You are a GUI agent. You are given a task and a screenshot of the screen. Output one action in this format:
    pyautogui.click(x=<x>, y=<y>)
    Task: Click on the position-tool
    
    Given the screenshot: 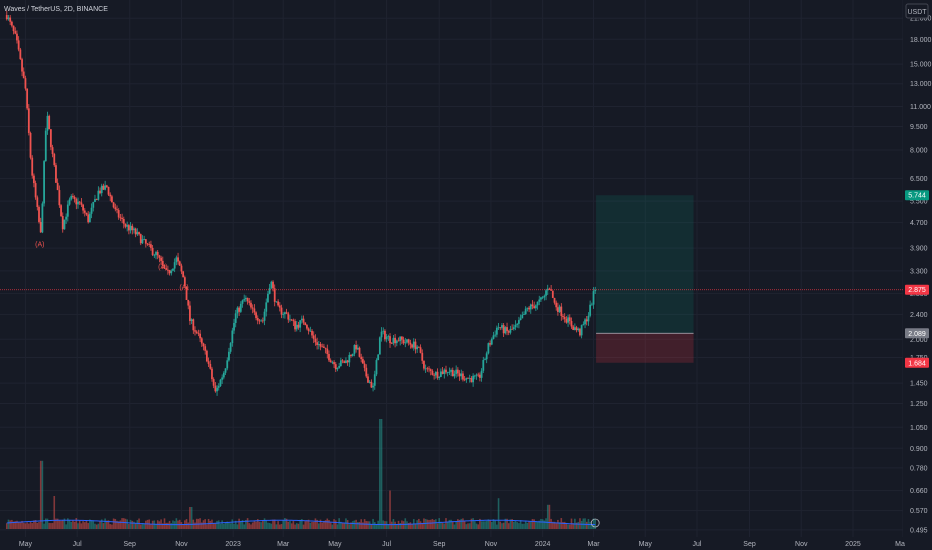 What is the action you would take?
    pyautogui.click(x=645, y=279)
    